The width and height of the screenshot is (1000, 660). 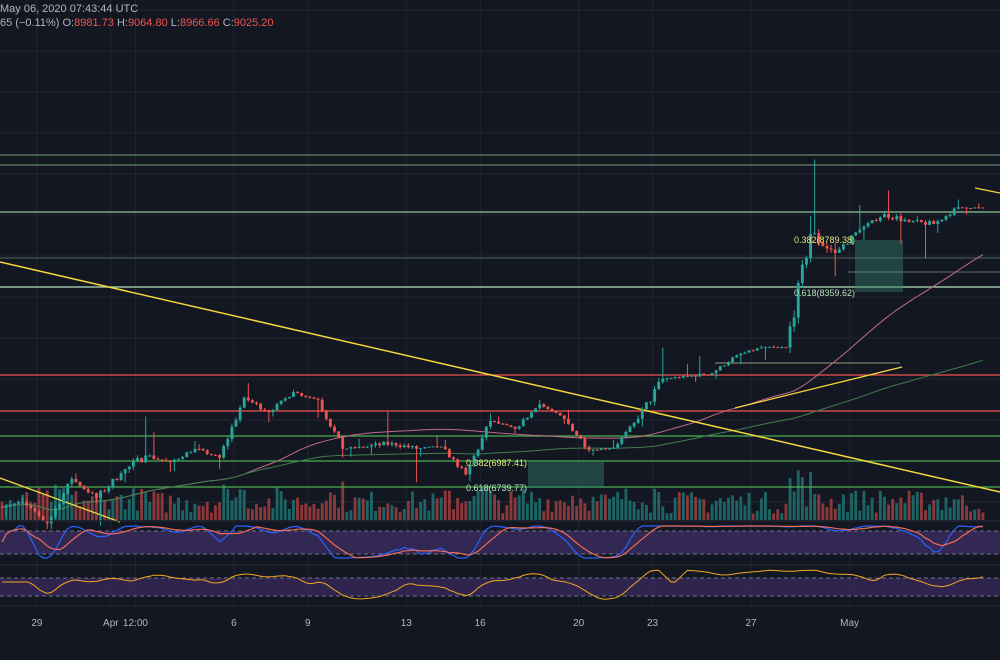 I want to click on x-tick-label: 27, so click(x=752, y=623).